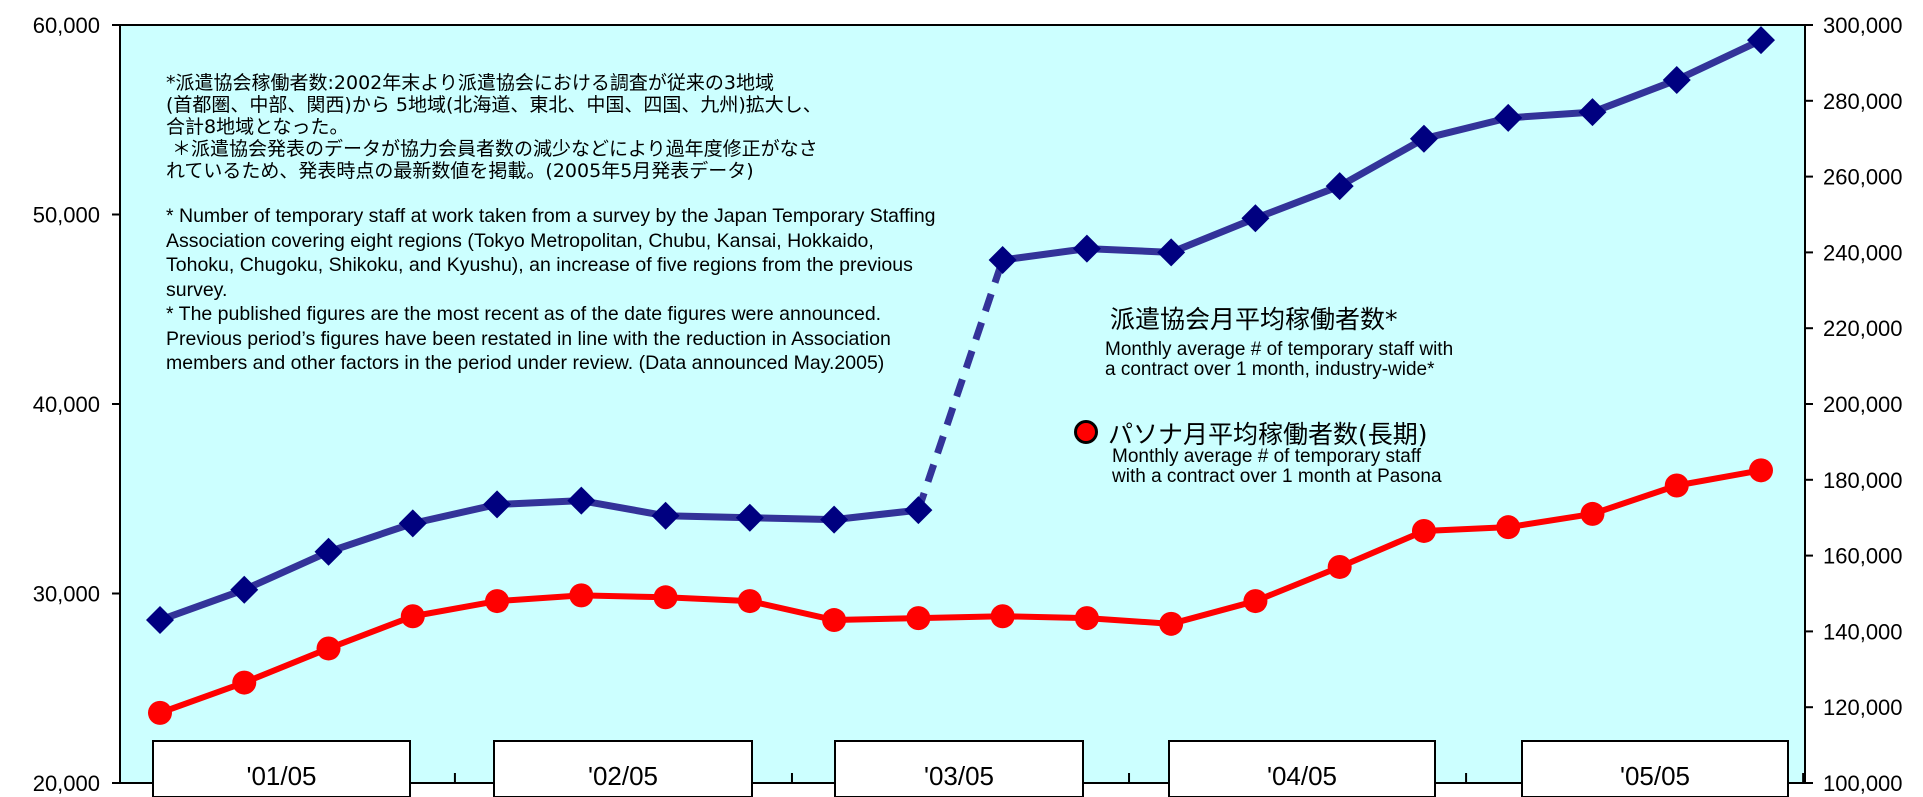 The image size is (1923, 797). Describe the element at coordinates (1268, 434) in the screenshot. I see `legend-pasona-label: パソナ月平均稼働者数(長期)` at that location.